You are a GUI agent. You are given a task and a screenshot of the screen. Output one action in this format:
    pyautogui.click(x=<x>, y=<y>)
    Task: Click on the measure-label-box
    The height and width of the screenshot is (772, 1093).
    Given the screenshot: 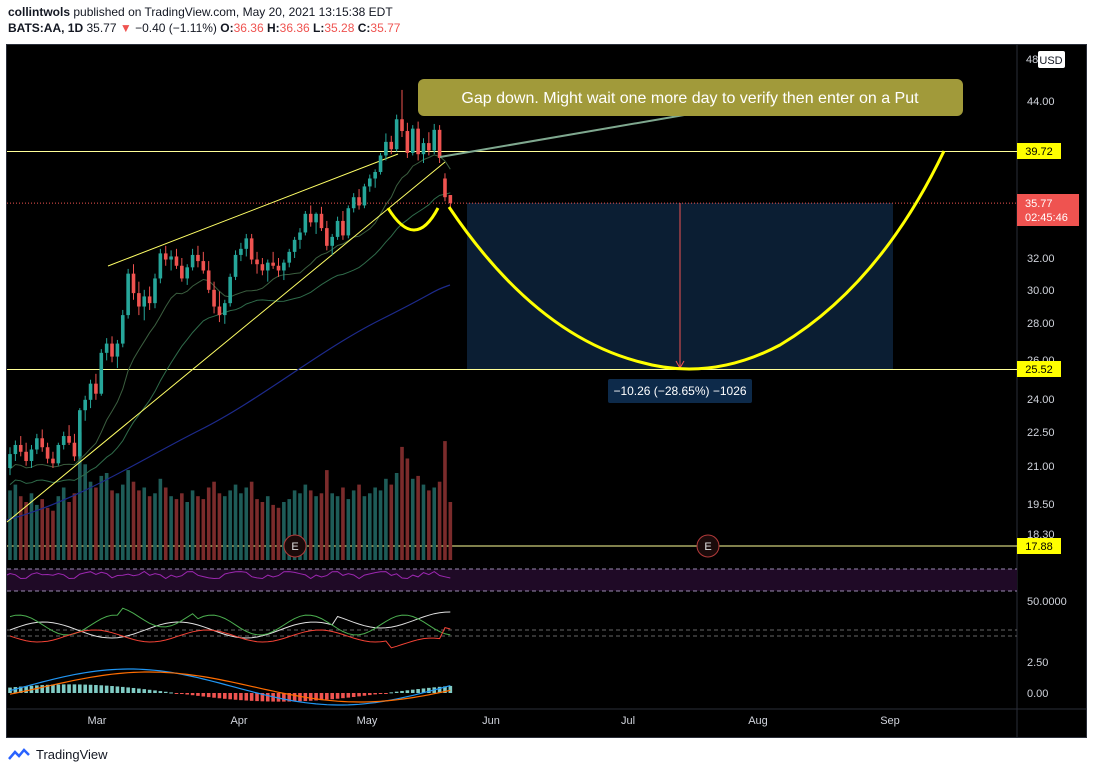 What is the action you would take?
    pyautogui.click(x=680, y=391)
    